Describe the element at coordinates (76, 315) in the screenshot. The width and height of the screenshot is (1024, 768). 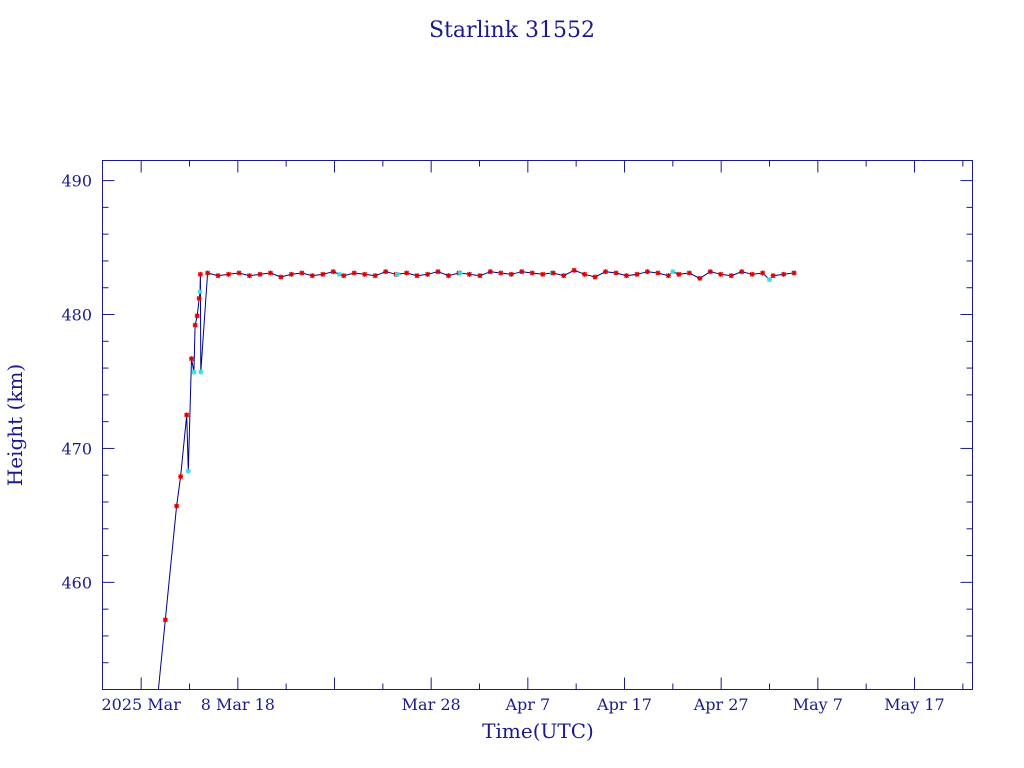
I see `y-tick-label: 480` at that location.